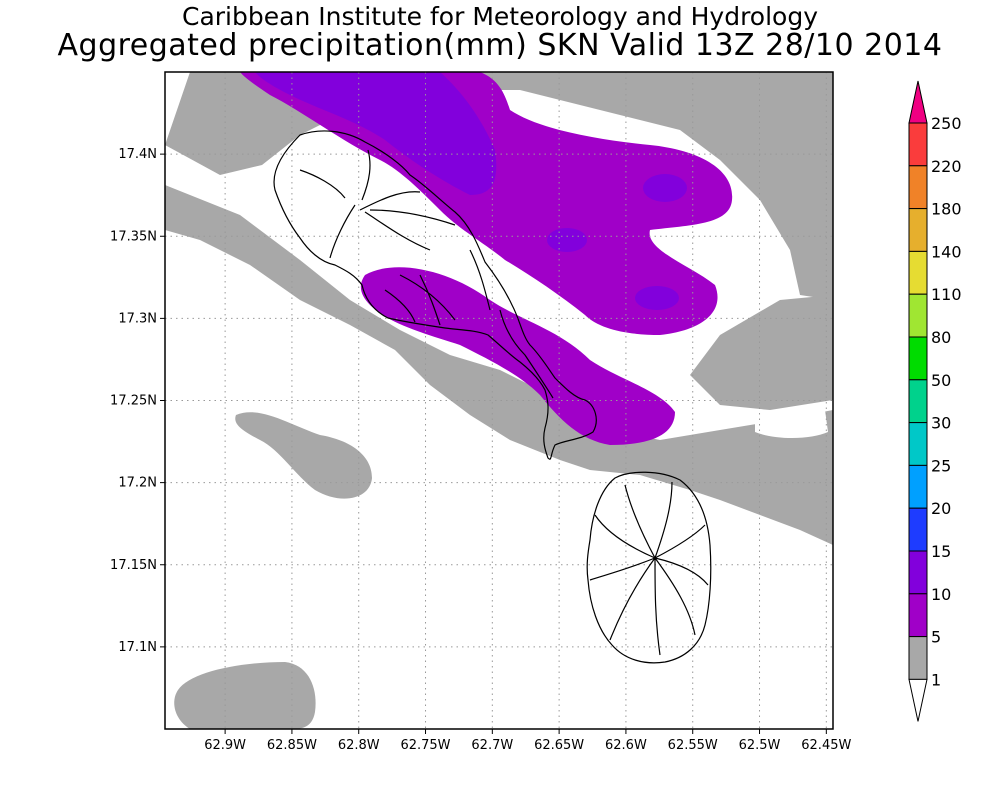 This screenshot has width=1000, height=800. Describe the element at coordinates (137, 647) in the screenshot. I see `lat-tick-label: 17.1N` at that location.